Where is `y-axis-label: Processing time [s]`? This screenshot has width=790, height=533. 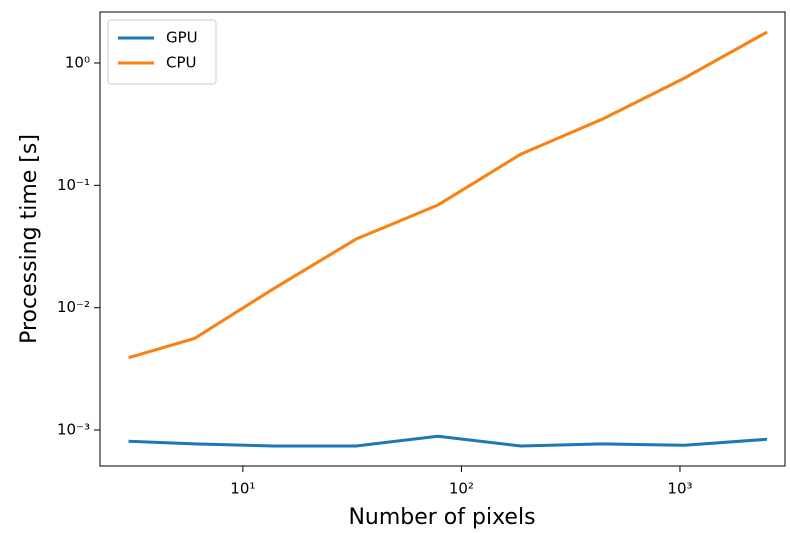
y-axis-label: Processing time [s] is located at coordinates (29, 239).